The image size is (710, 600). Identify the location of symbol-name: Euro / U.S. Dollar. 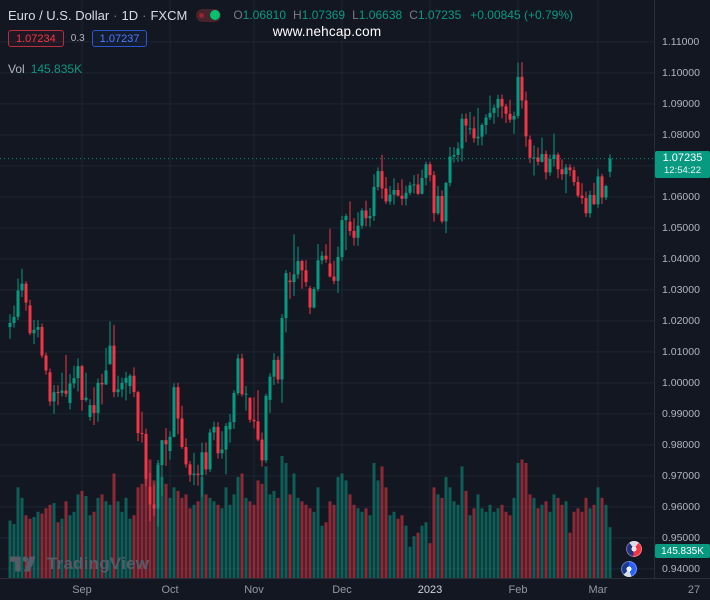
(59, 15).